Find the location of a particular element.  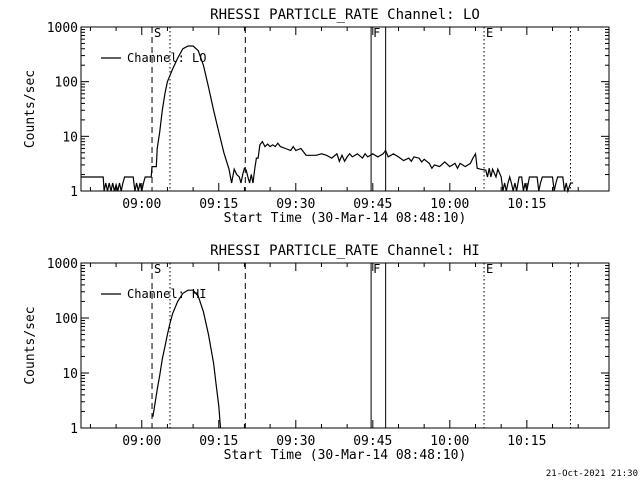

footer-timestamp: 21-Oct-2021 21:30 is located at coordinates (592, 474).